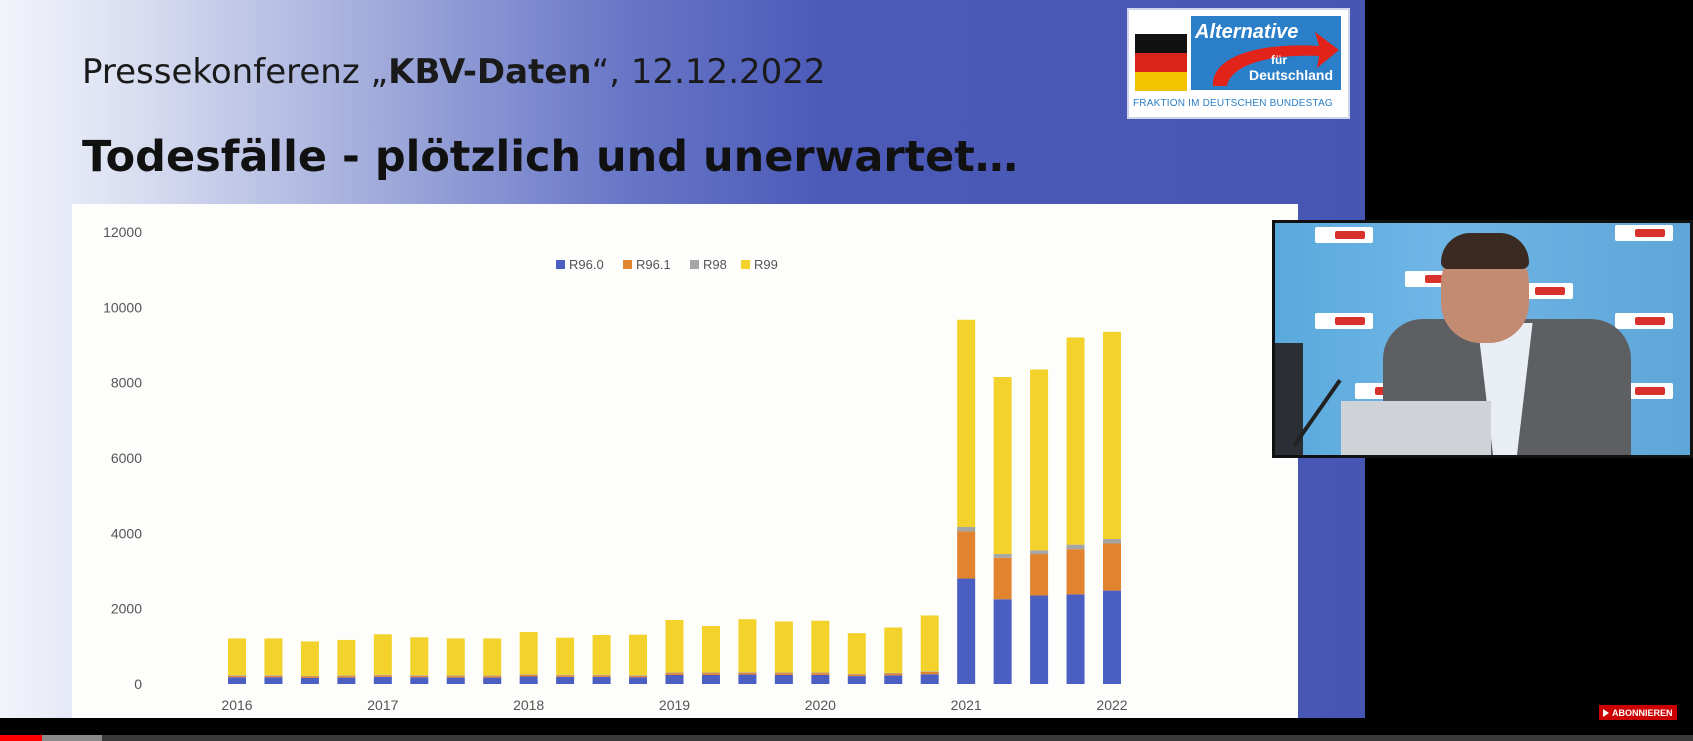  What do you see at coordinates (1606, 712) in the screenshot?
I see `play-icon` at bounding box center [1606, 712].